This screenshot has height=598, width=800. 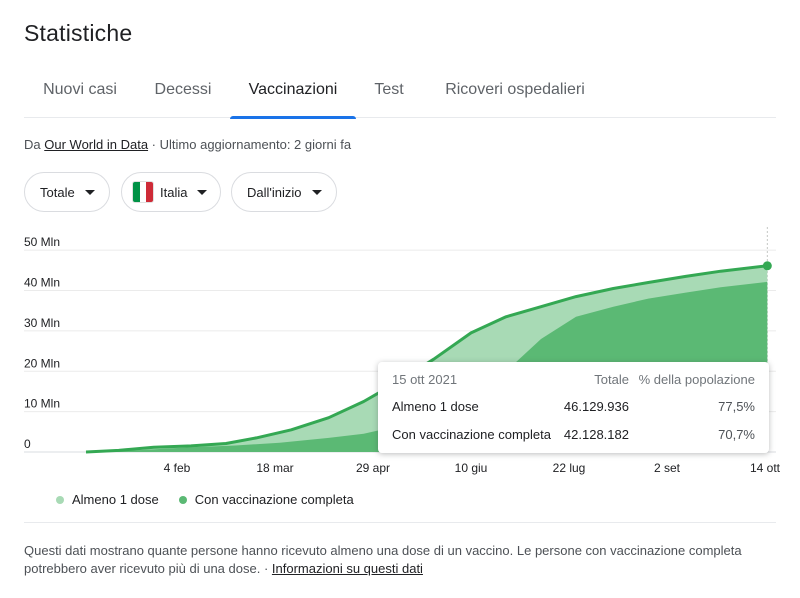 I want to click on info-link: Informazioni su questi dati, so click(x=347, y=568).